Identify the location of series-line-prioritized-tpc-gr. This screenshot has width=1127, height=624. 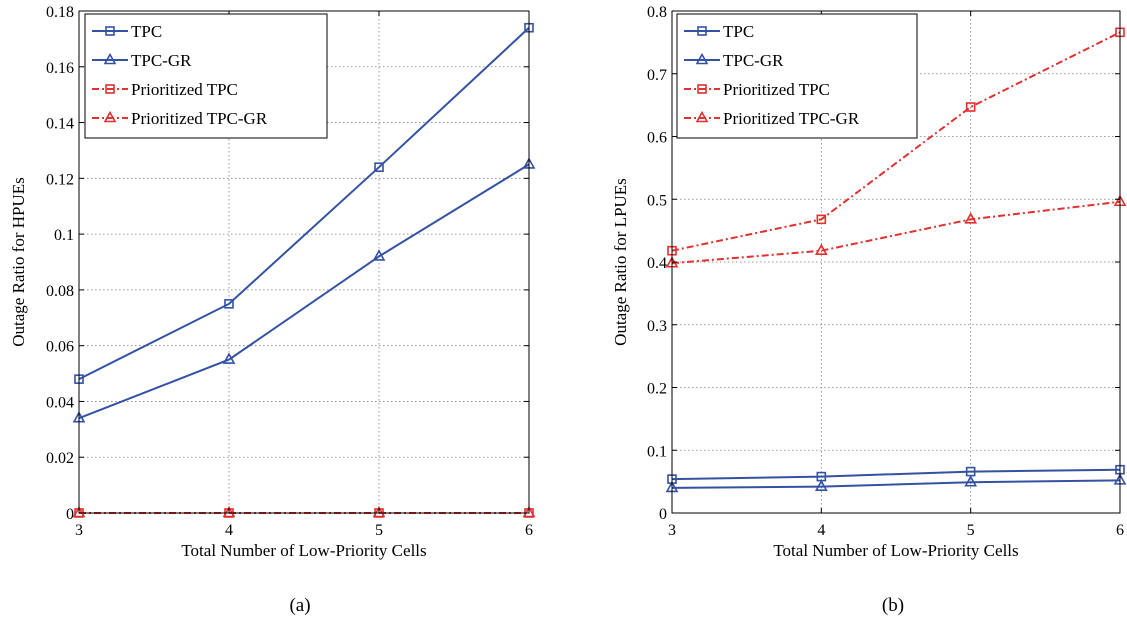
(896, 232).